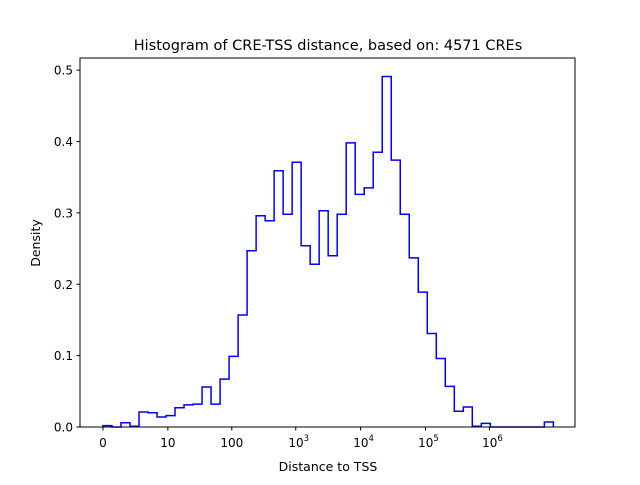  What do you see at coordinates (63, 428) in the screenshot?
I see `y-tick-label: 0.0` at bounding box center [63, 428].